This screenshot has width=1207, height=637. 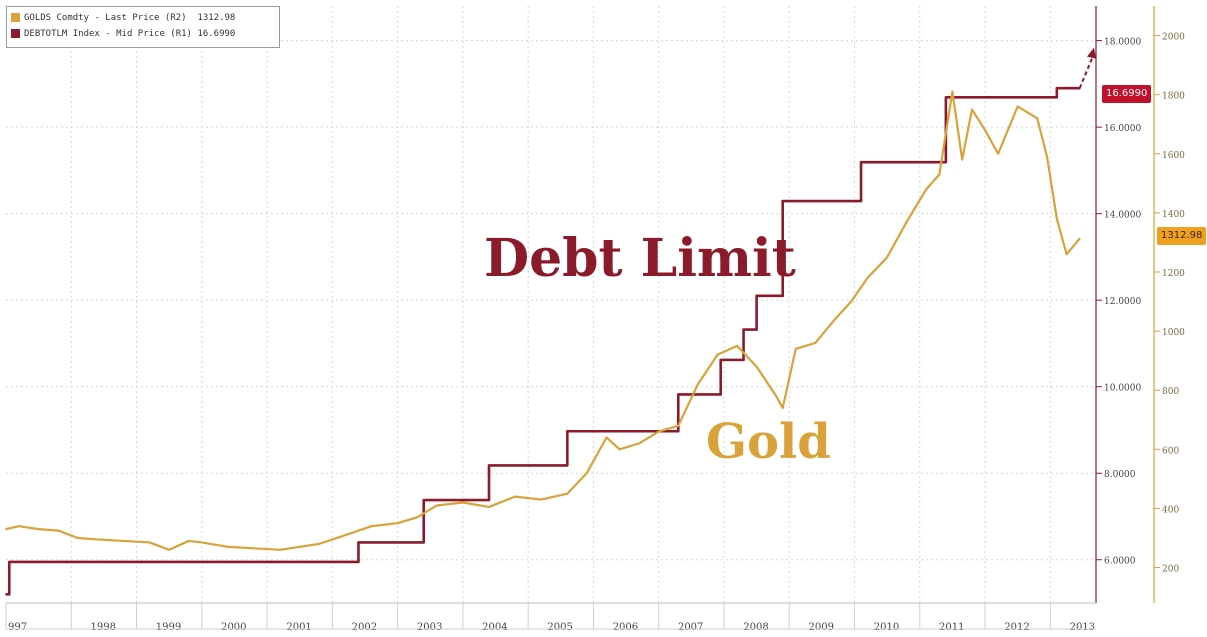 I want to click on r2-tick-label: 1200, so click(x=1173, y=274).